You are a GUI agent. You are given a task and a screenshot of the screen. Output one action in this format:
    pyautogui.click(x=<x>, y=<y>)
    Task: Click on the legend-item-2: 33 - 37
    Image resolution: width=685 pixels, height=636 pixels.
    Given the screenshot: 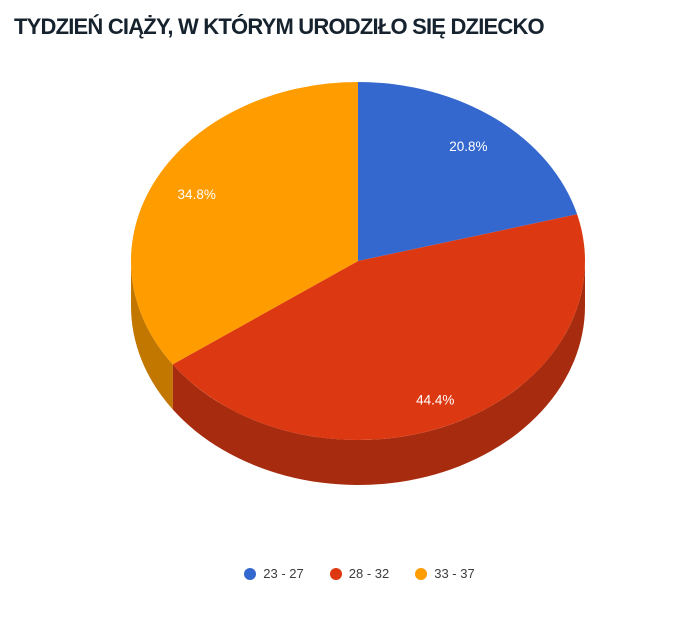 What is the action you would take?
    pyautogui.click(x=445, y=573)
    